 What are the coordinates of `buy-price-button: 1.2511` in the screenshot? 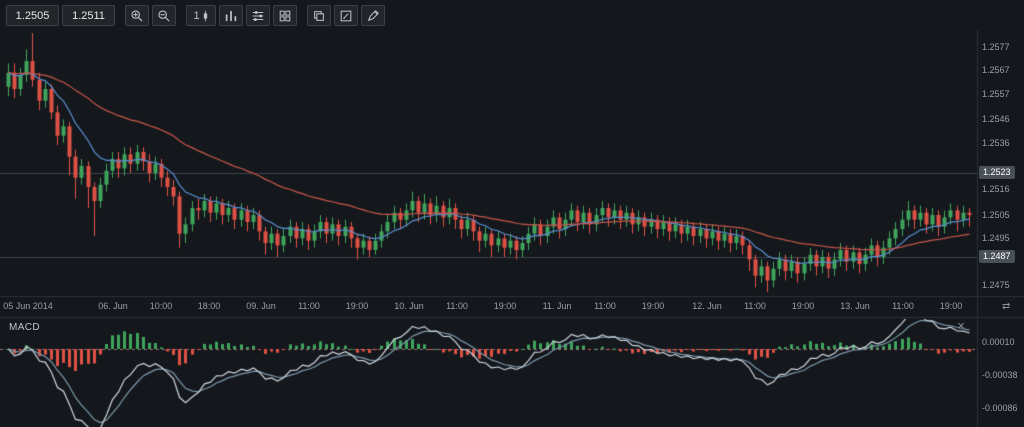 It's located at (88, 15).